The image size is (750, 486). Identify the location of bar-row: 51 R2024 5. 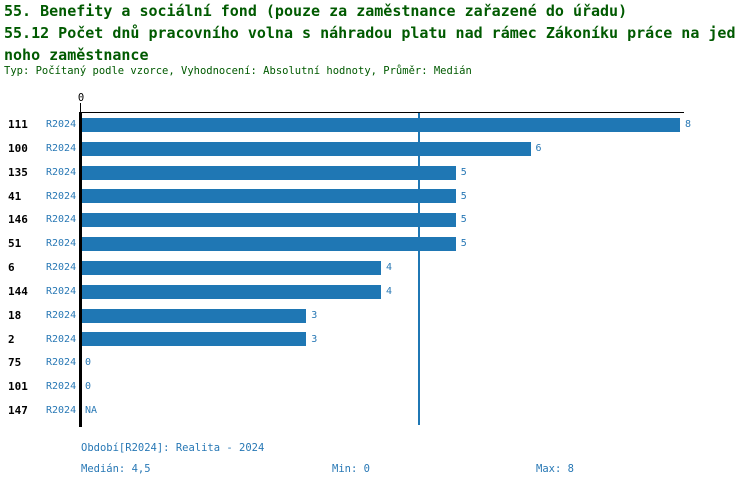
(375, 244).